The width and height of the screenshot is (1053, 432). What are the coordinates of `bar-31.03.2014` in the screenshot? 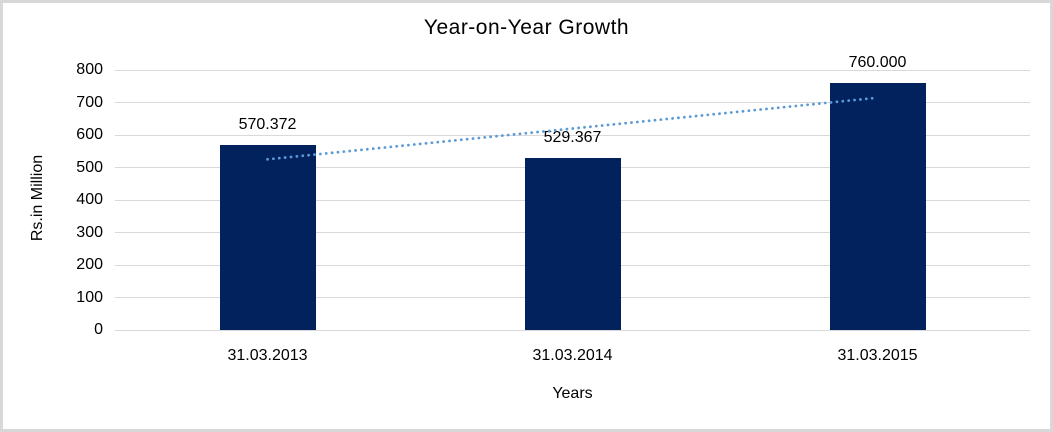 It's located at (572, 243).